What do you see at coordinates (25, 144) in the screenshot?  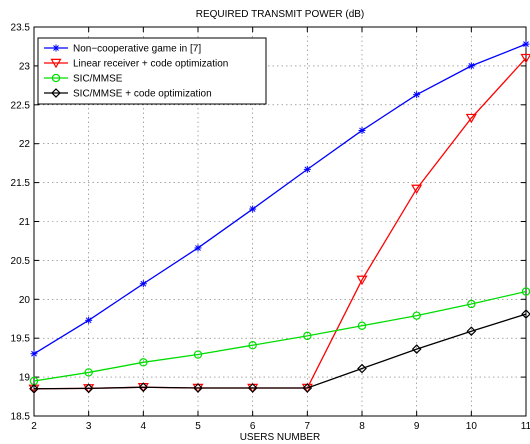 I see `y-tick-label: 22` at bounding box center [25, 144].